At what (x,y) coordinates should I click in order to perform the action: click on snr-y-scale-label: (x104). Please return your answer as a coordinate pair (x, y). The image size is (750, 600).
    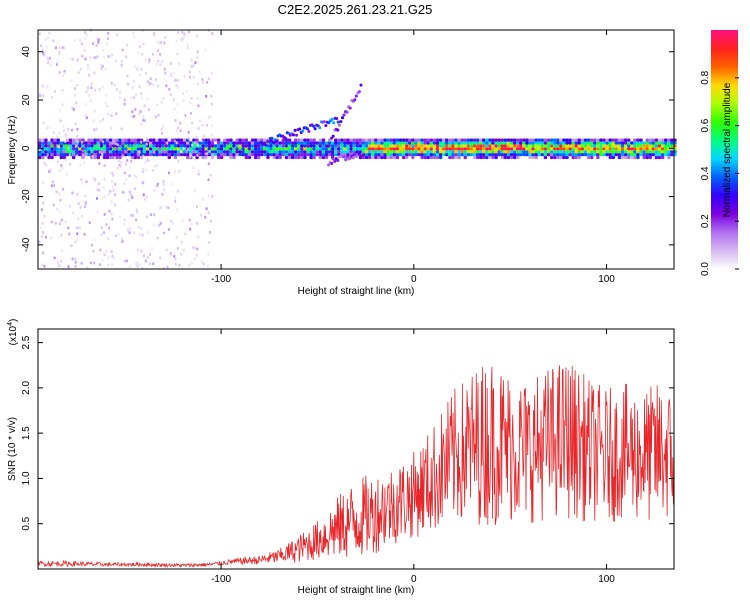
    Looking at the image, I should click on (13, 332).